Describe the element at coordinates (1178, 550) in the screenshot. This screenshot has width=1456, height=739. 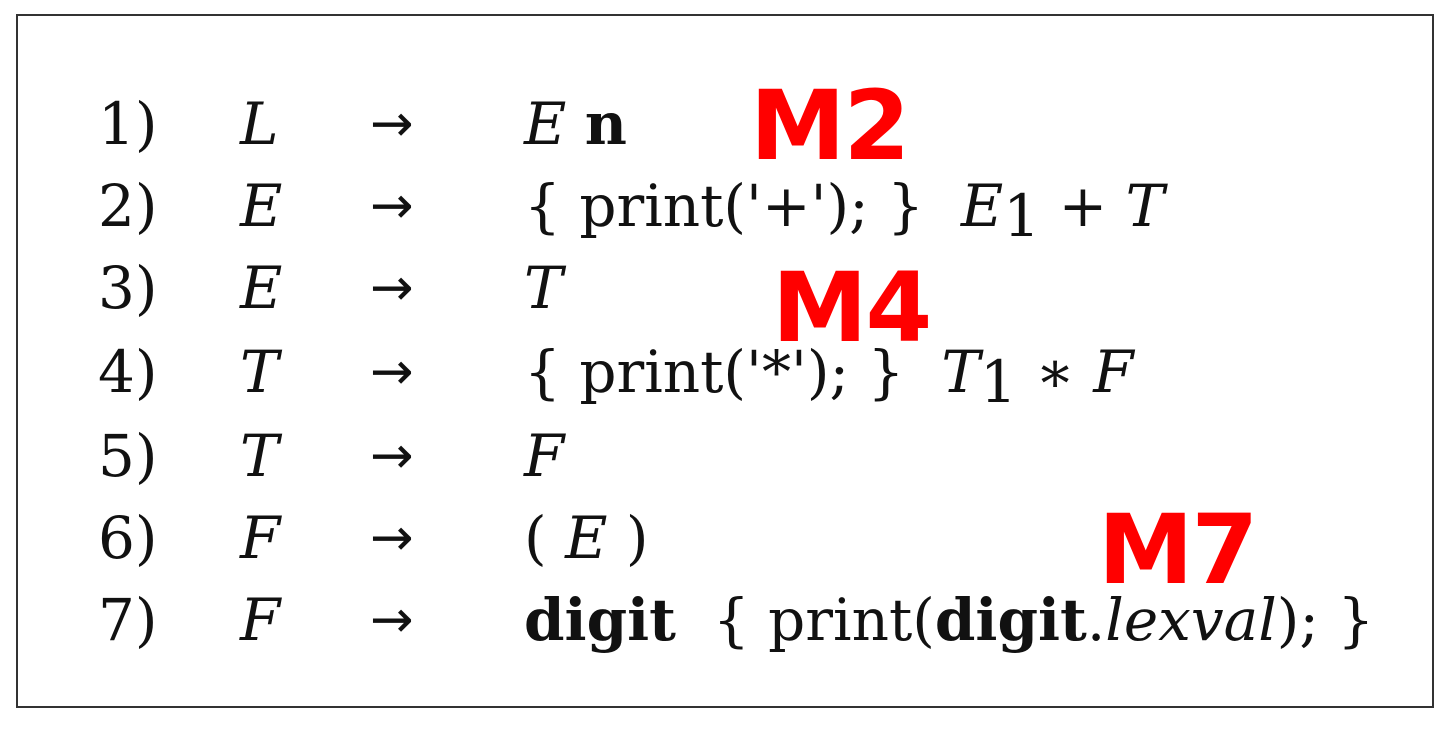
I see `marker-m7: M7` at that location.